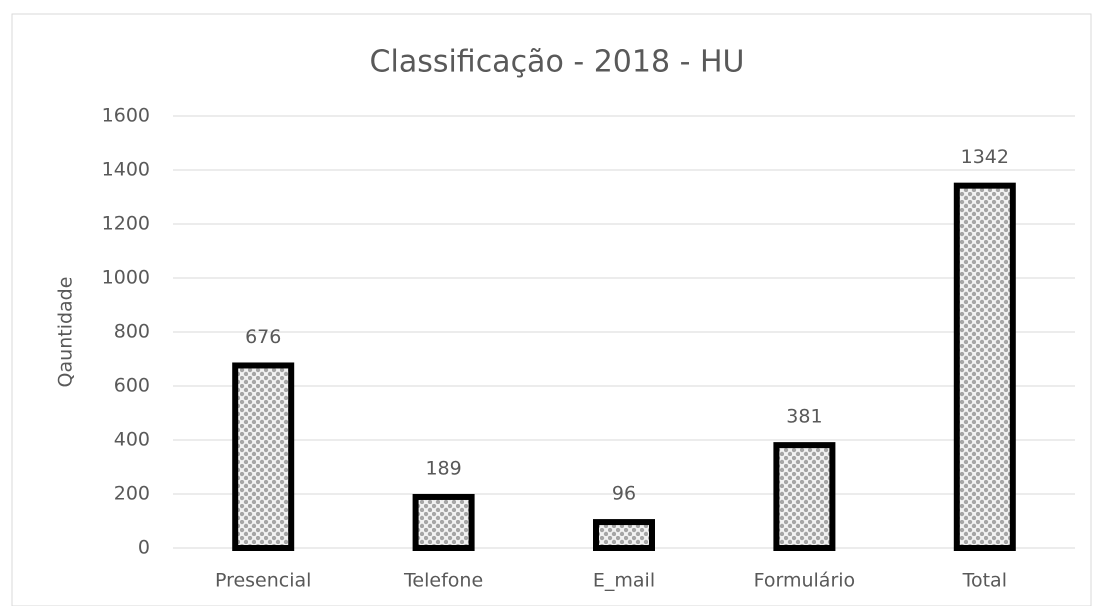  Describe the element at coordinates (985, 157) in the screenshot. I see `data-label: 1342` at that location.